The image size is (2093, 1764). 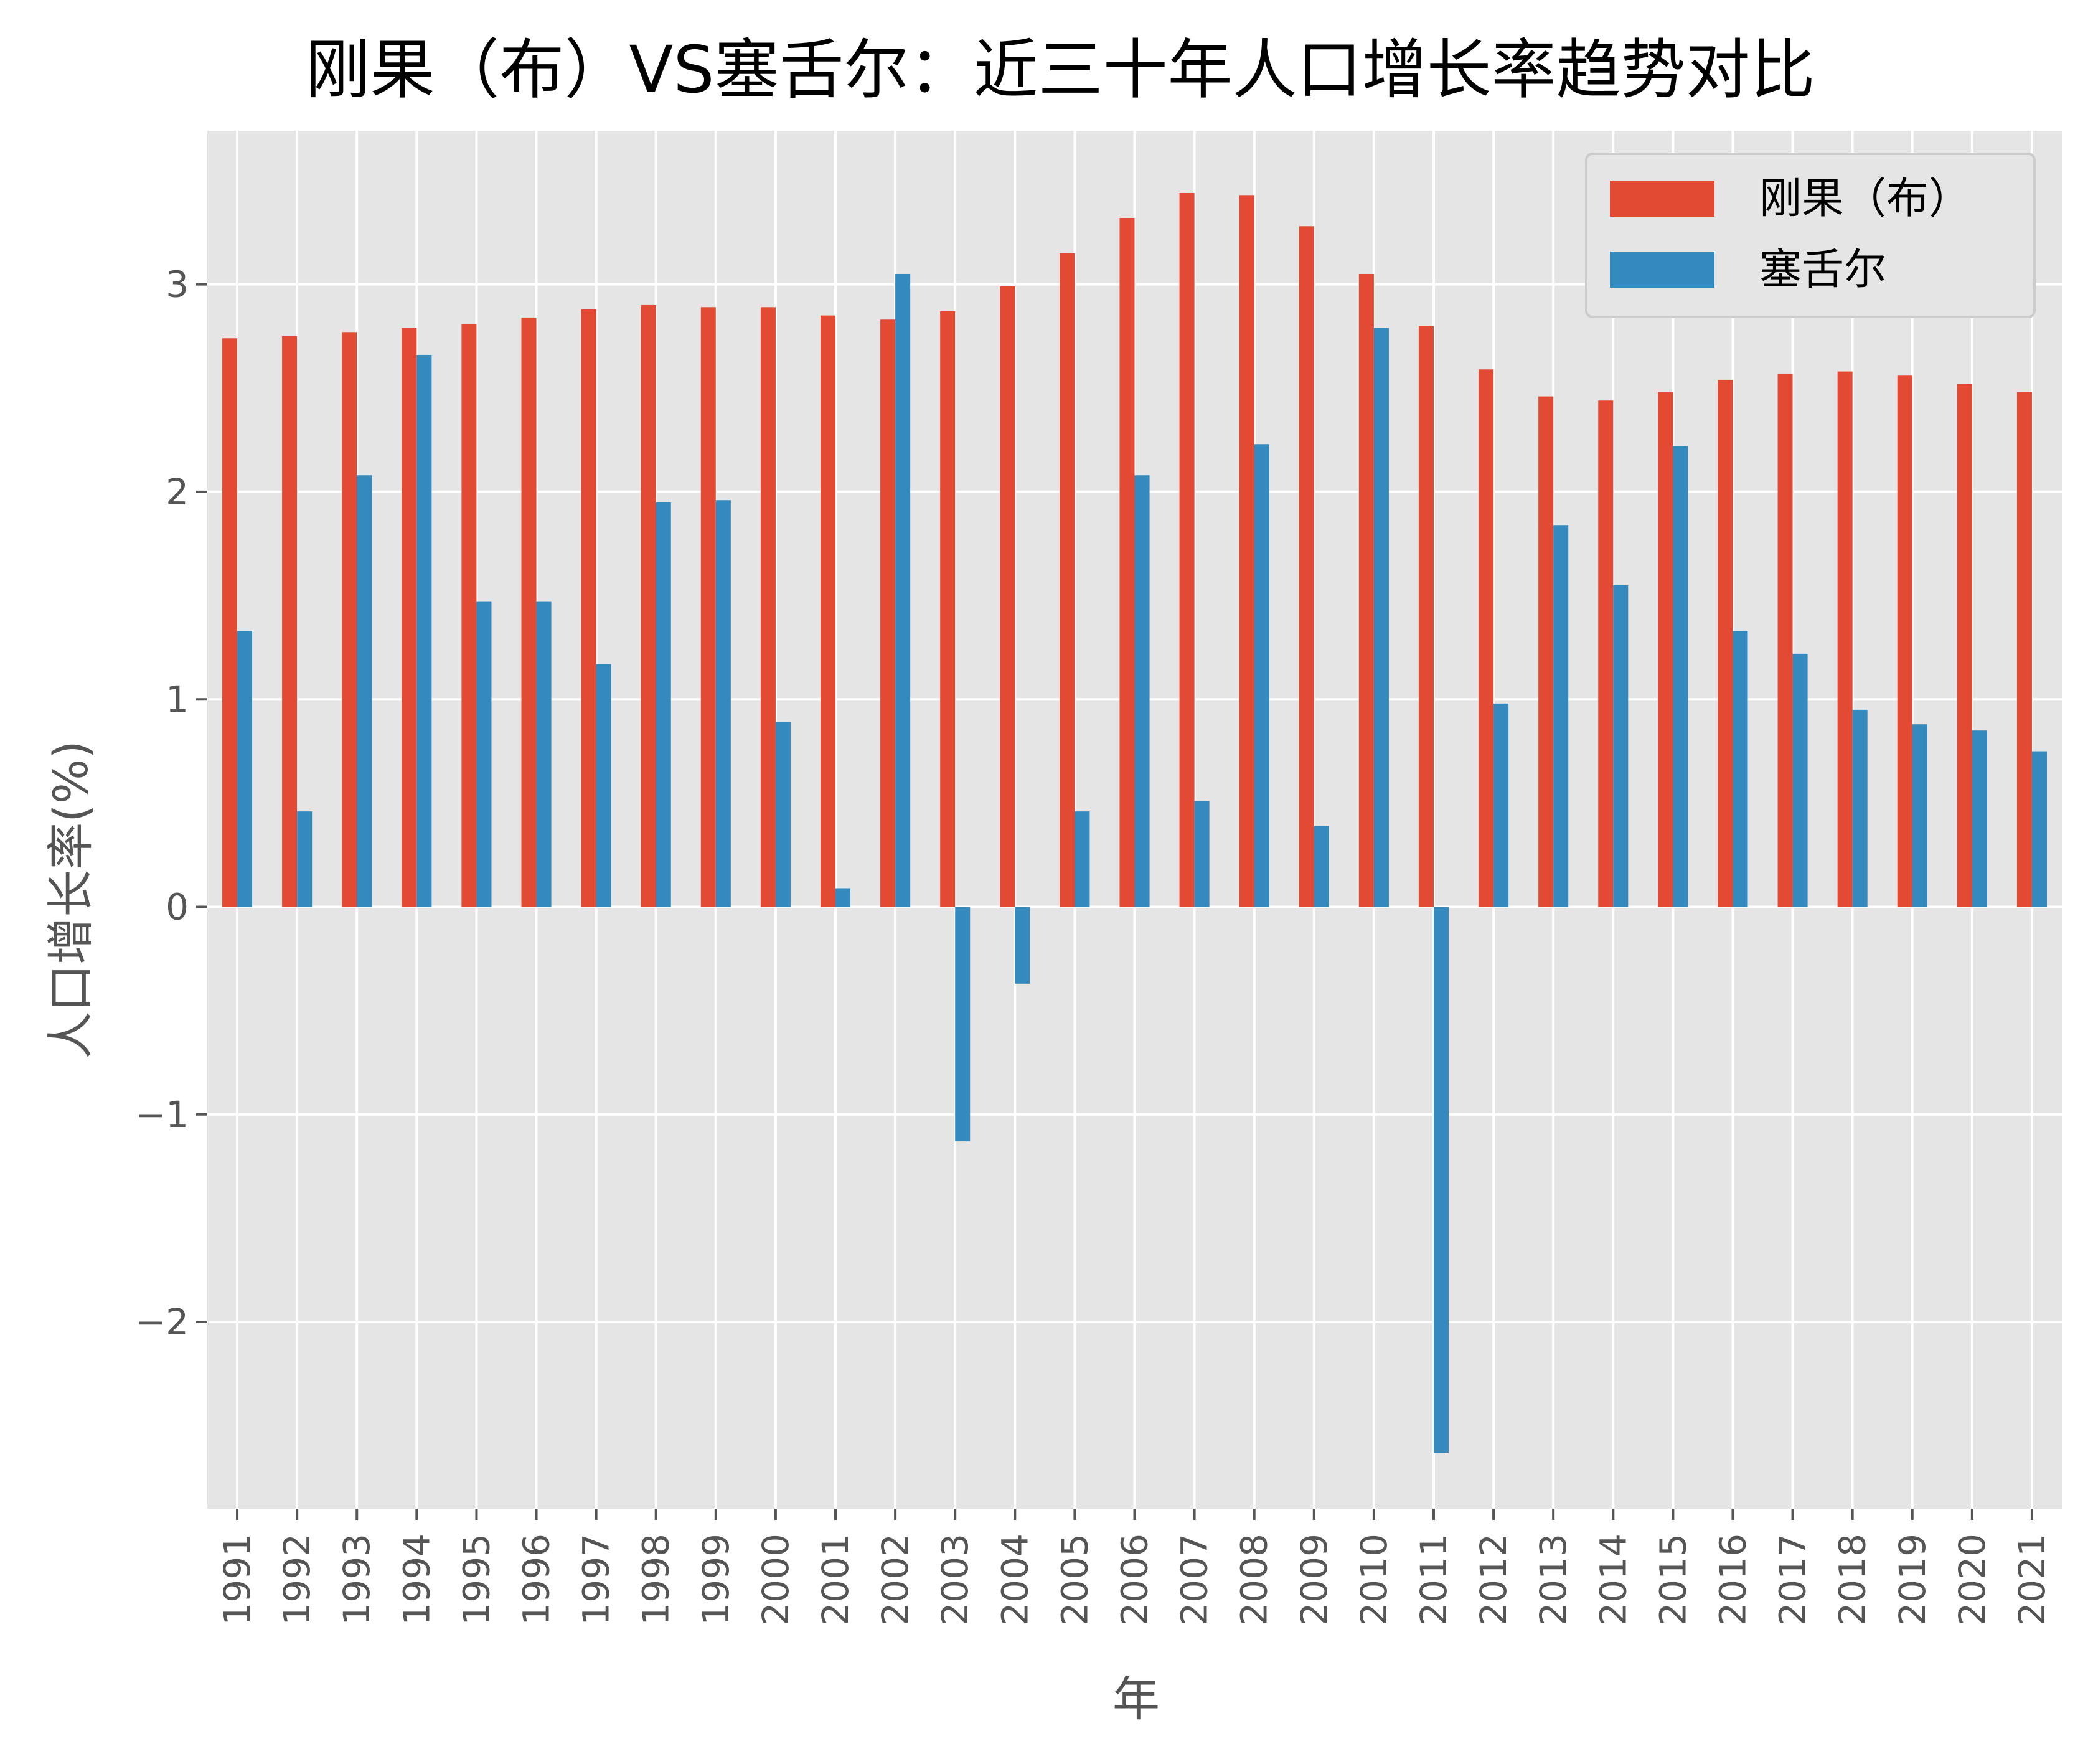 What do you see at coordinates (162, 1322) in the screenshot?
I see `y-tick-label-0: −2` at bounding box center [162, 1322].